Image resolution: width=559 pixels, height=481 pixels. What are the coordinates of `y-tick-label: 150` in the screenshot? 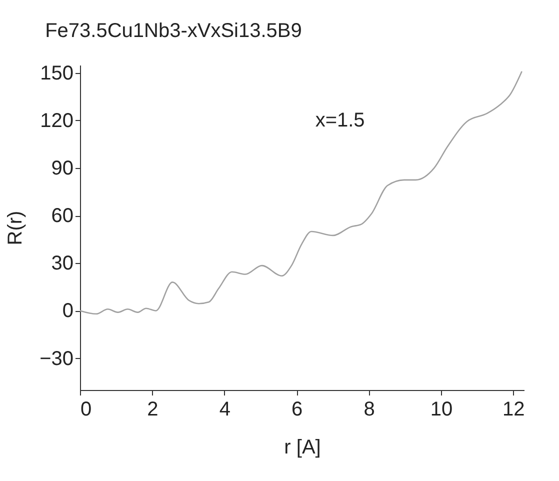 It's located at (57, 73).